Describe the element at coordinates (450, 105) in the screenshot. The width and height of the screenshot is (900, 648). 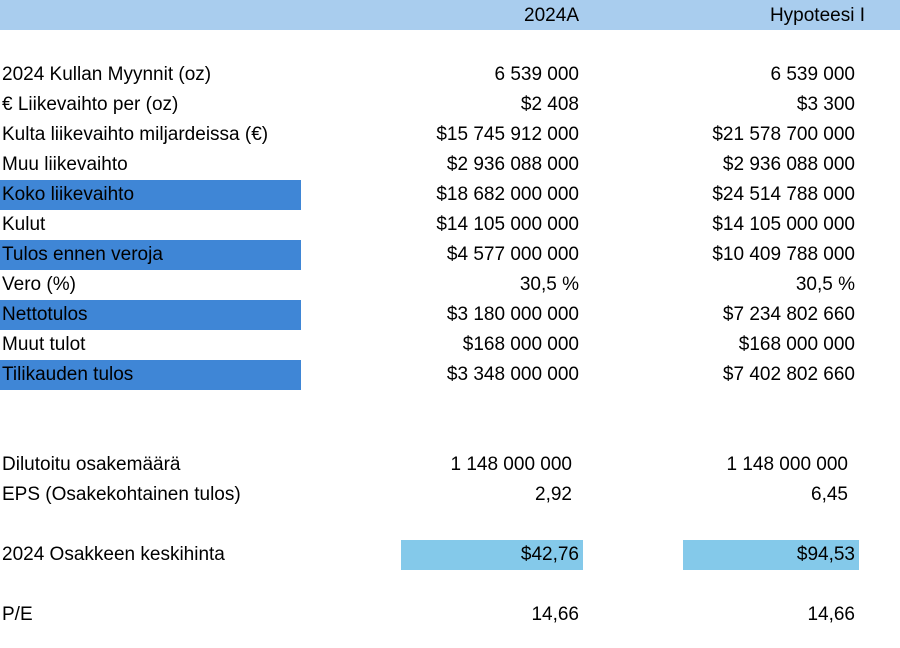
I see `row-revenue-per-oz: € Liikevaihto per (oz) $2 408 $3 300` at that location.